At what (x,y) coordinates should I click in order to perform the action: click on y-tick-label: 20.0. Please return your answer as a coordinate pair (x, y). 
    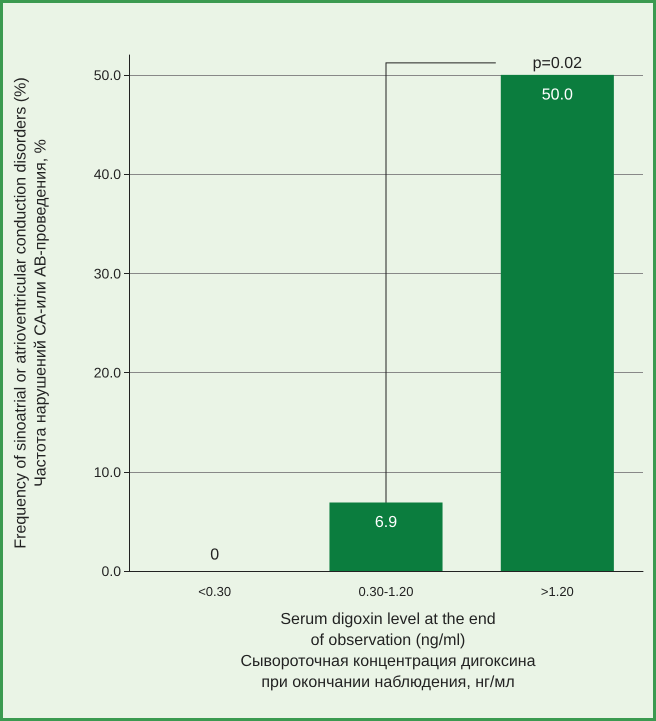
    Looking at the image, I should click on (108, 372).